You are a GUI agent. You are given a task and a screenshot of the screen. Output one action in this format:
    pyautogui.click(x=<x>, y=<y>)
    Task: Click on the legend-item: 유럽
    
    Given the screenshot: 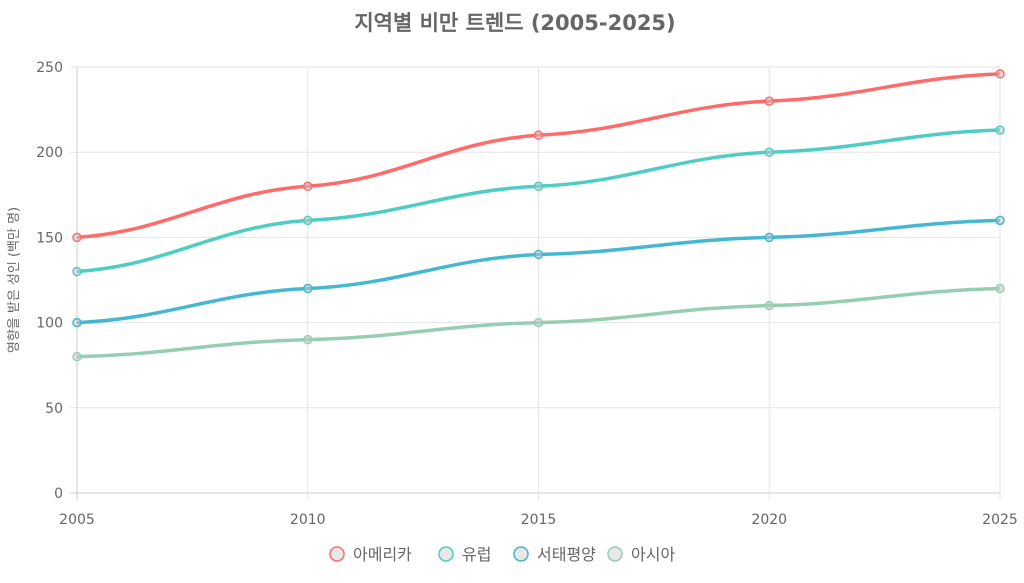 What is the action you would take?
    pyautogui.click(x=464, y=554)
    